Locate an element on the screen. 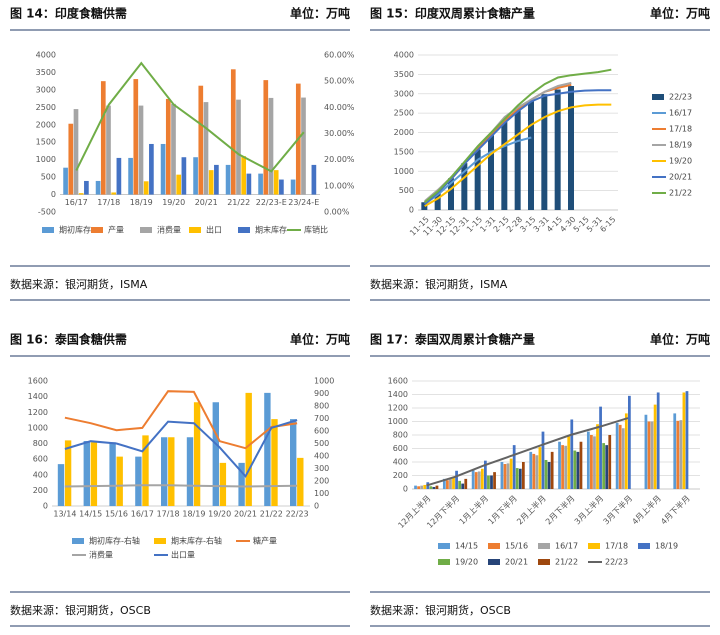  legend-label: 22/23 is located at coordinates (680, 97).